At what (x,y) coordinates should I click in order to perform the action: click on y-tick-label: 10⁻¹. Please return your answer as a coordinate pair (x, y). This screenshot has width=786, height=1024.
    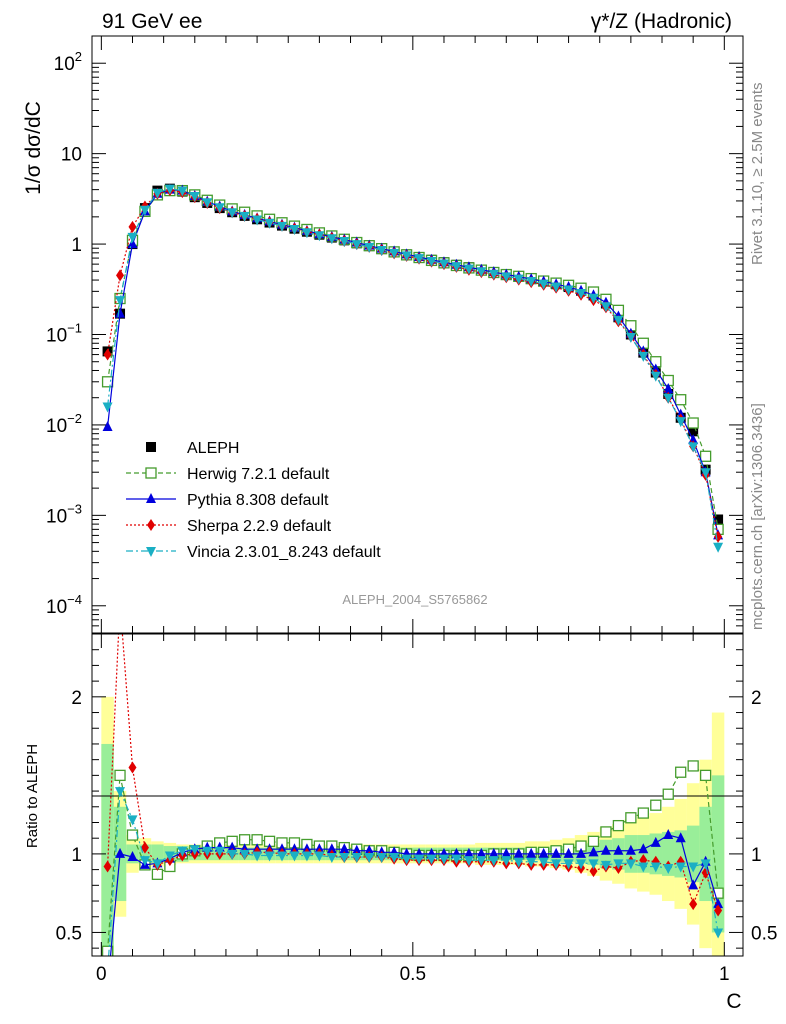
    Looking at the image, I should click on (64, 334).